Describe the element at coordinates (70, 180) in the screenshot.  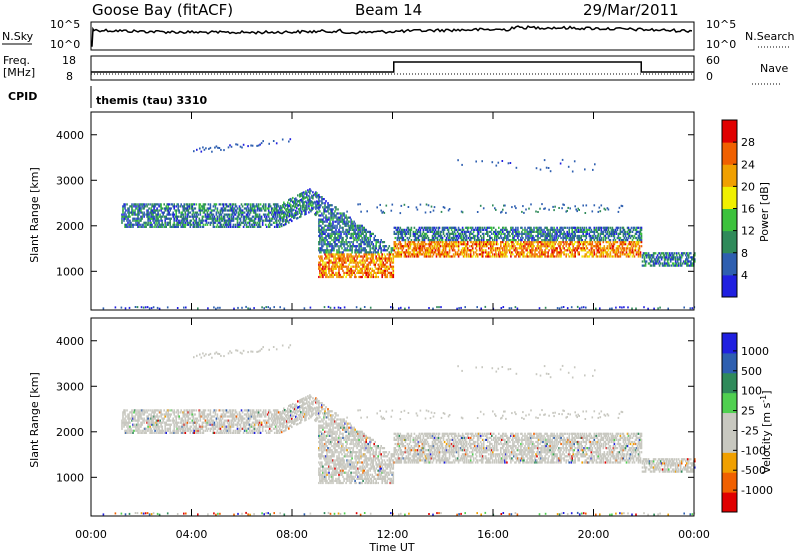
I see `power-ytick-label: 3000` at that location.